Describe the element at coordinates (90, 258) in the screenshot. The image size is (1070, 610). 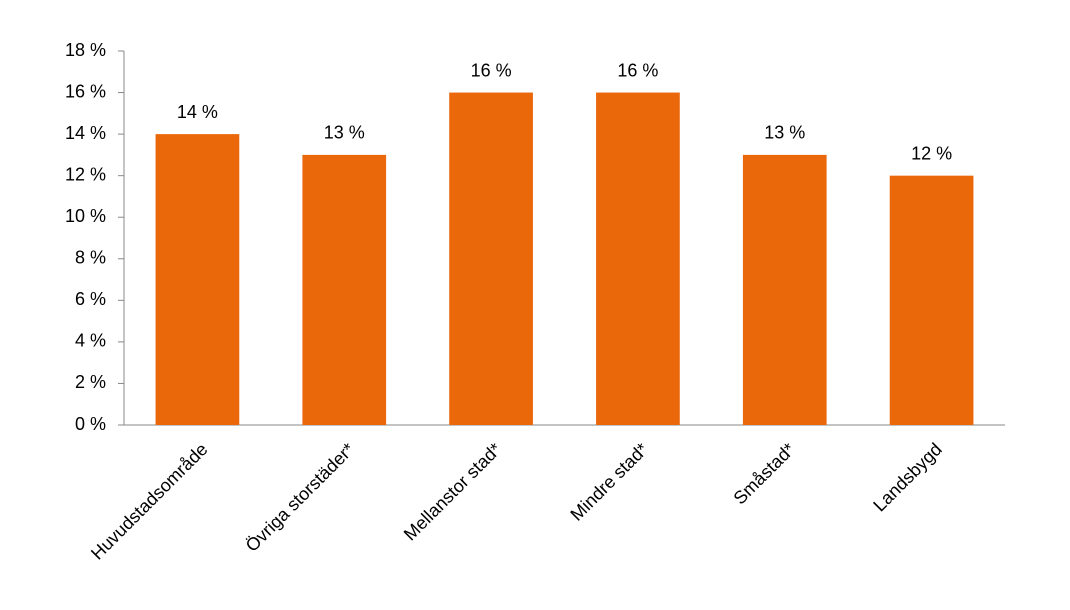
I see `y-tick-label: 8 %` at that location.